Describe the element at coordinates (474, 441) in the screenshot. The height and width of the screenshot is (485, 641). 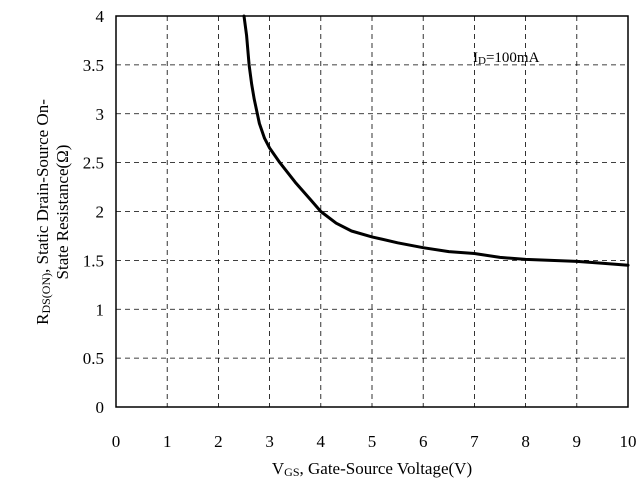
I see `x-tick-label: 7` at that location.